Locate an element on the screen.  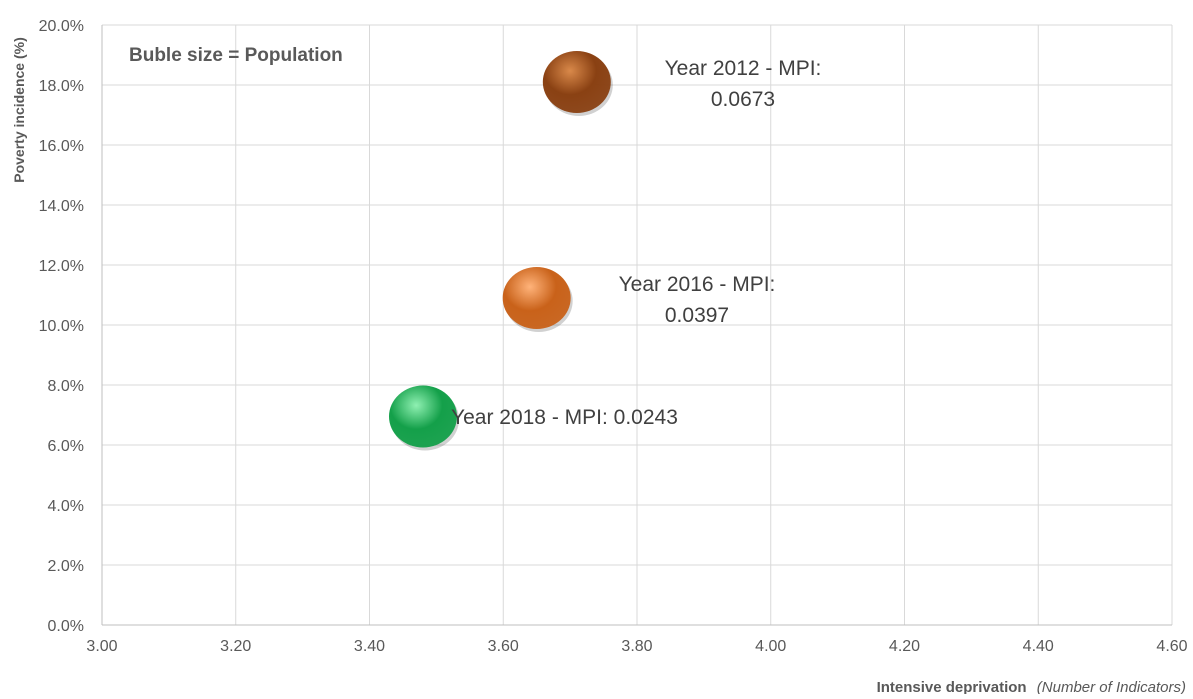
x-tick-label: 3.60 is located at coordinates (503, 646).